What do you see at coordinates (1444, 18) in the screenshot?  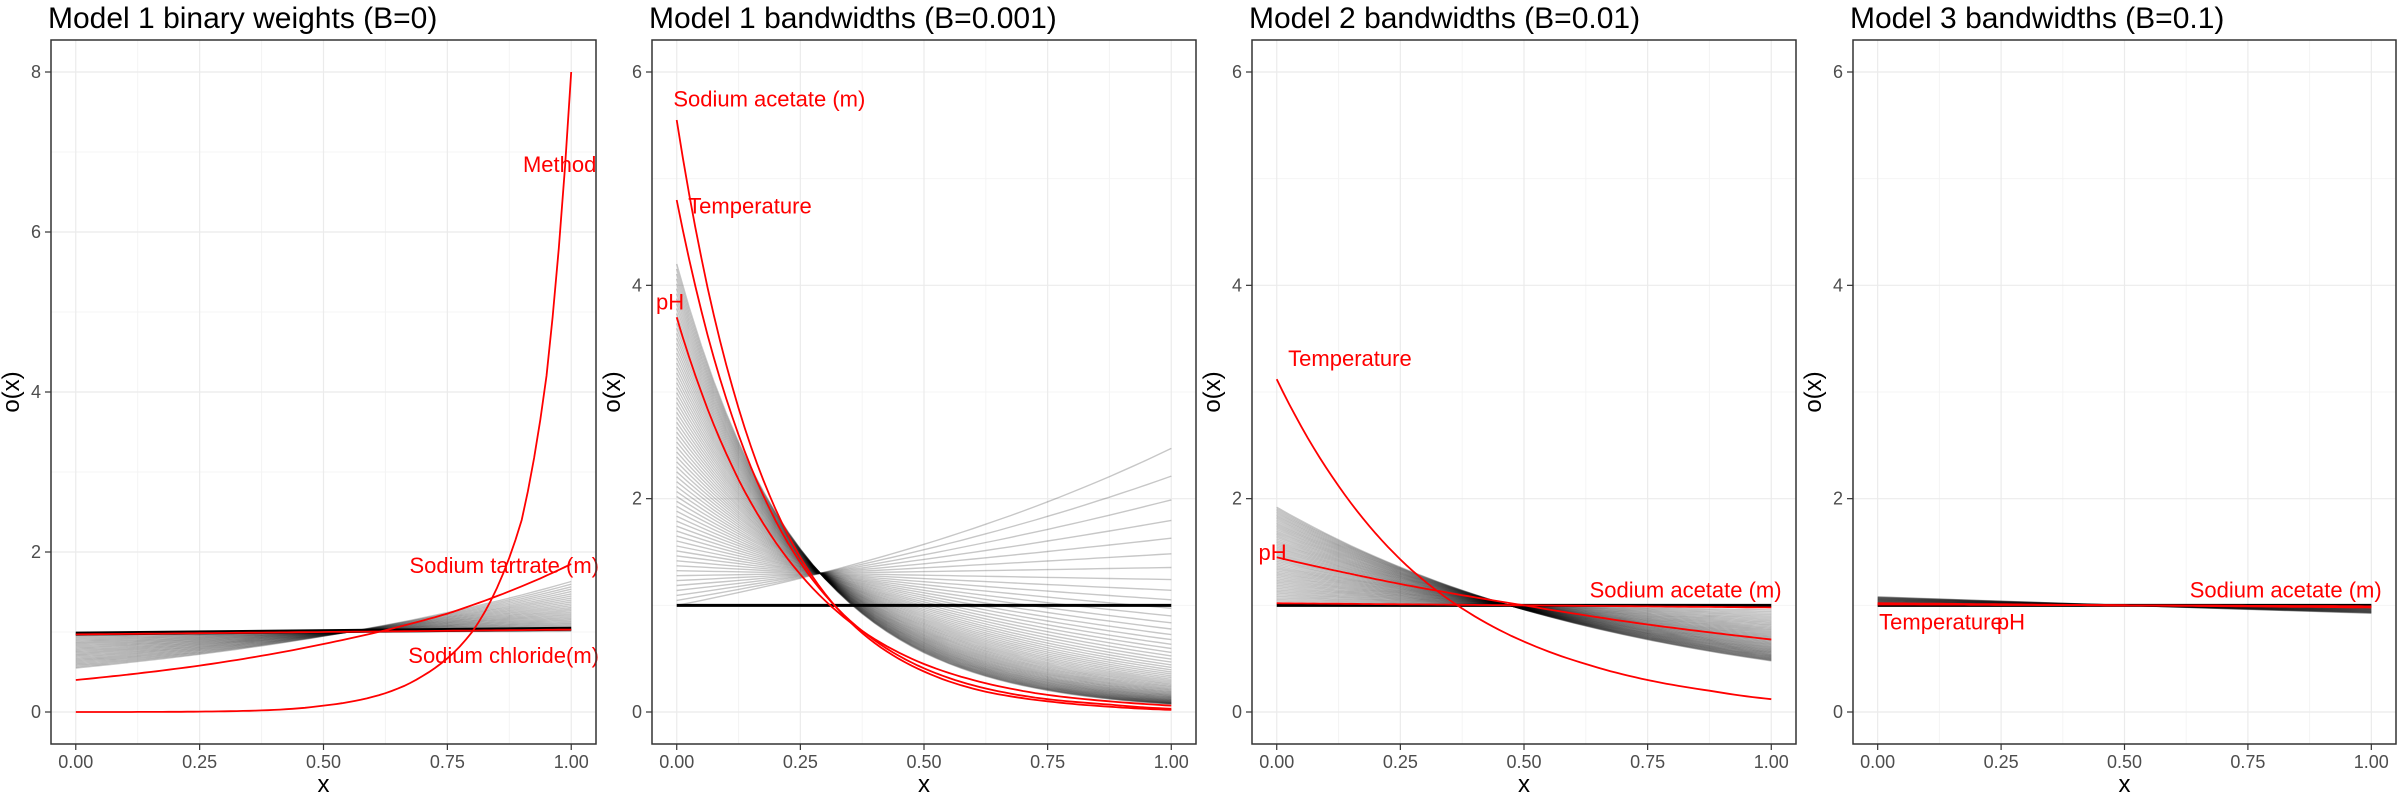 I see `panel-title: Model 2 bandwidths (B=0.01)` at bounding box center [1444, 18].